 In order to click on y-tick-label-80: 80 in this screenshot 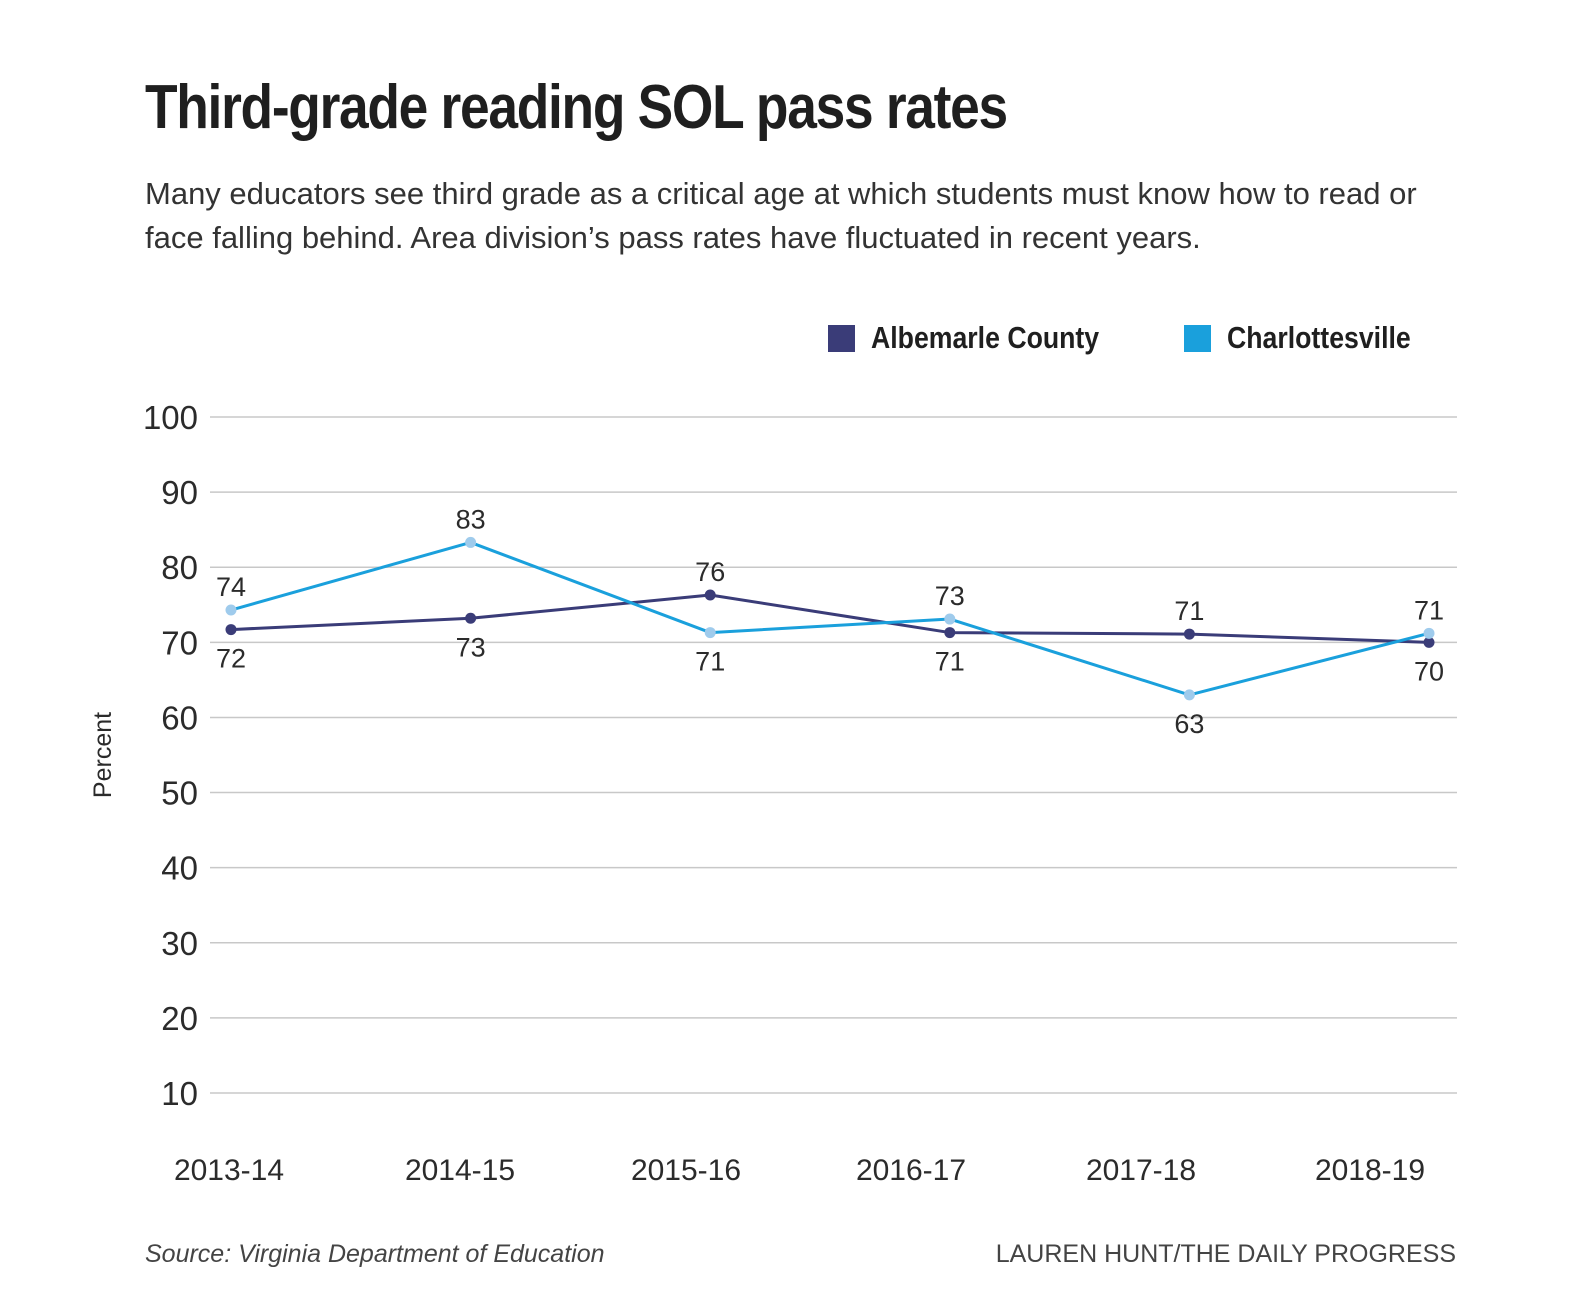, I will do `click(179, 567)`.